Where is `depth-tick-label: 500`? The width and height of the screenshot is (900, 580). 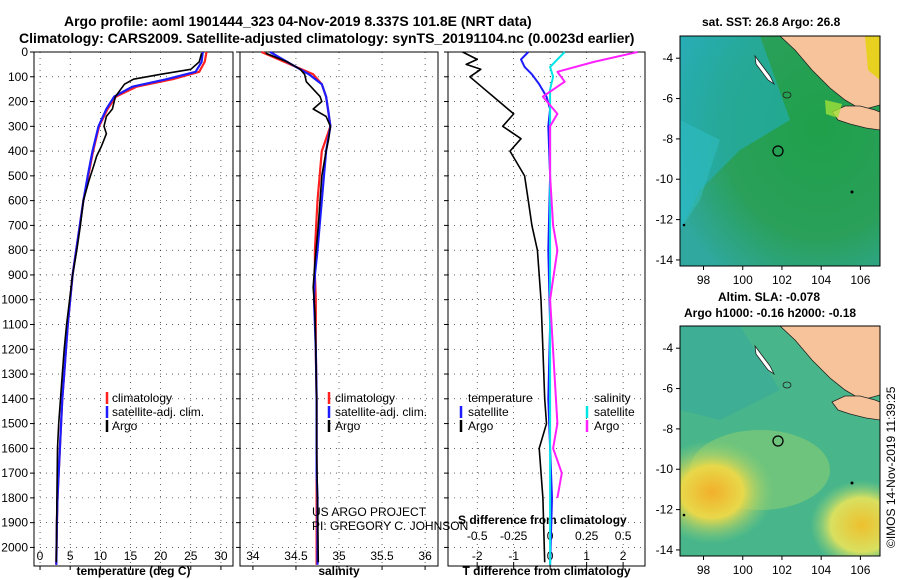 depth-tick-label: 500 is located at coordinates (18, 176).